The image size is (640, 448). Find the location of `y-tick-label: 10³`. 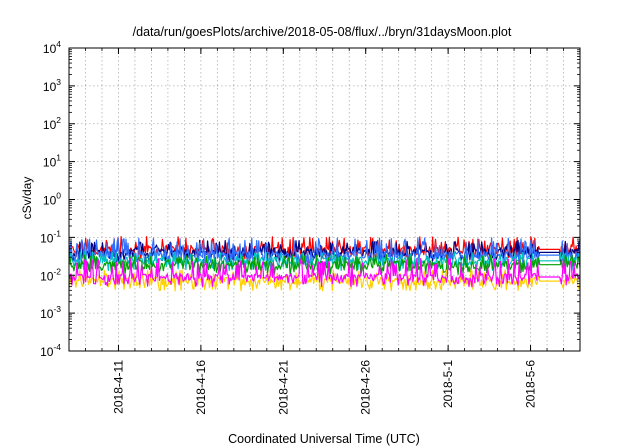

y-tick-label: 10³ is located at coordinates (52, 85).